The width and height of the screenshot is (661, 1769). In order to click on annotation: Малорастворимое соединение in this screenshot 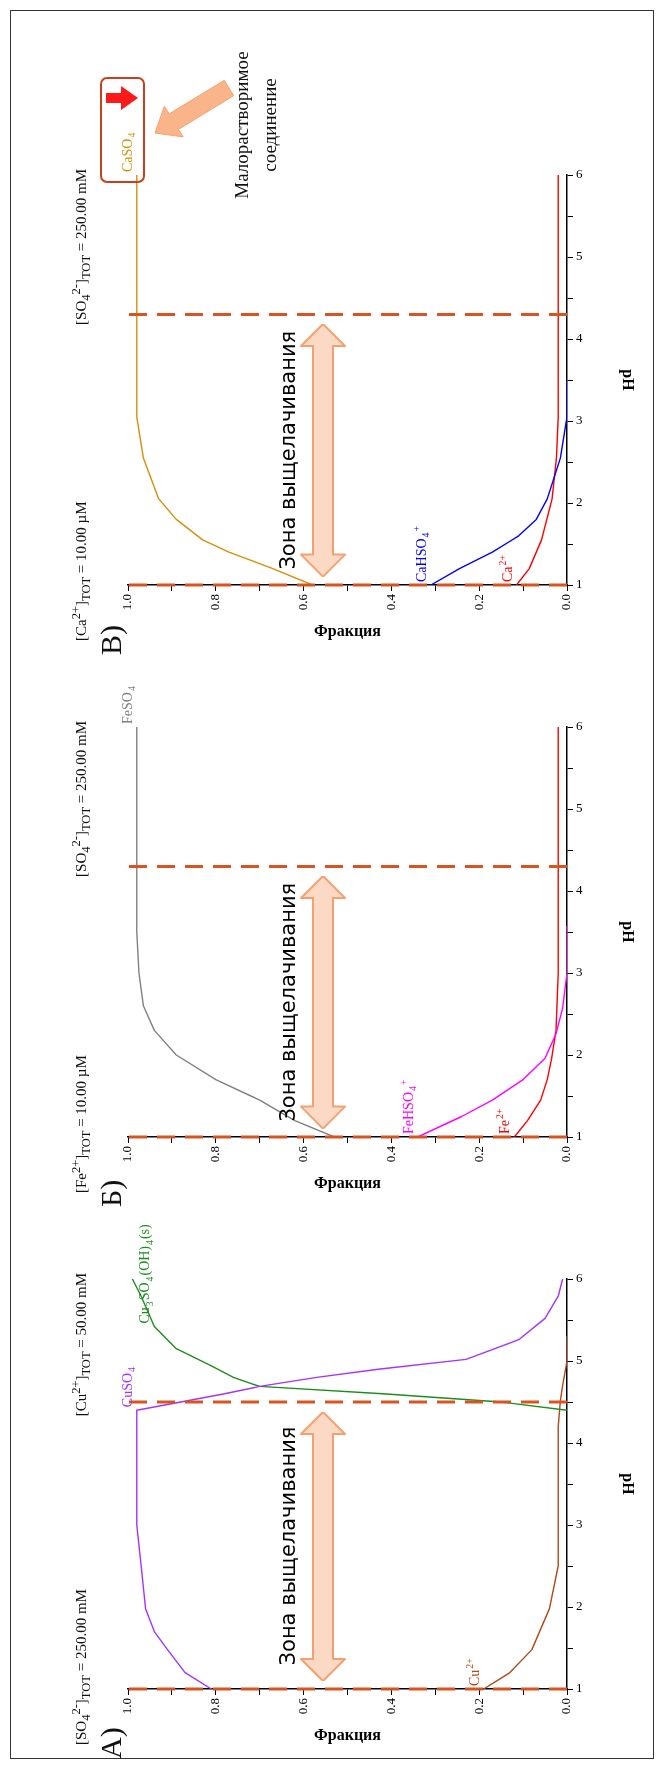, I will do `click(255, 125)`.